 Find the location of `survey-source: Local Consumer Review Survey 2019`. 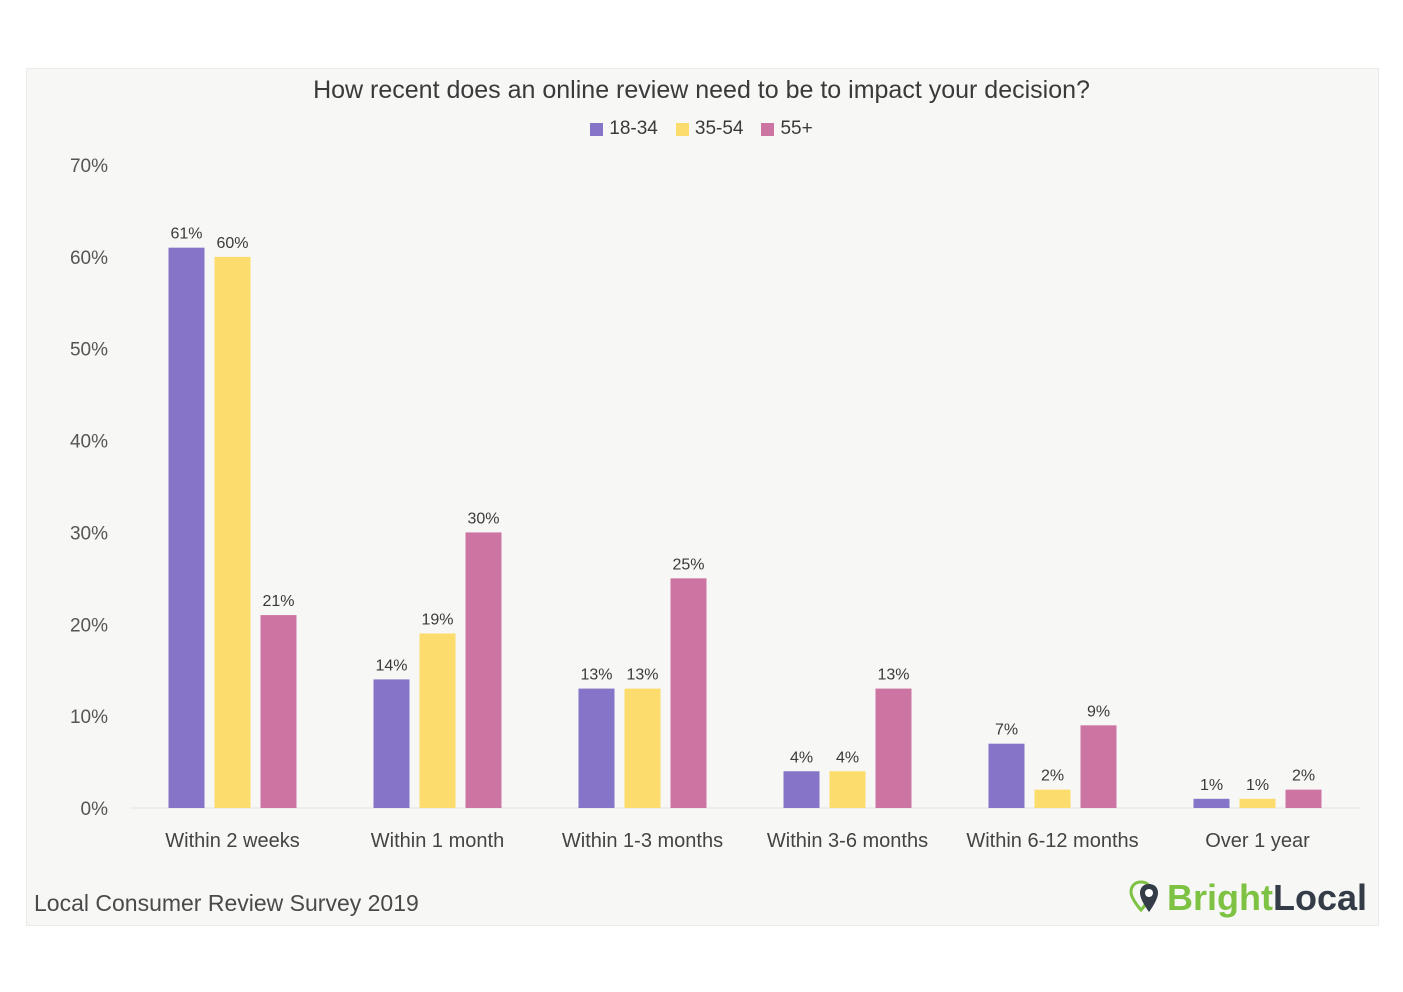

survey-source: Local Consumer Review Survey 2019 is located at coordinates (226, 903).